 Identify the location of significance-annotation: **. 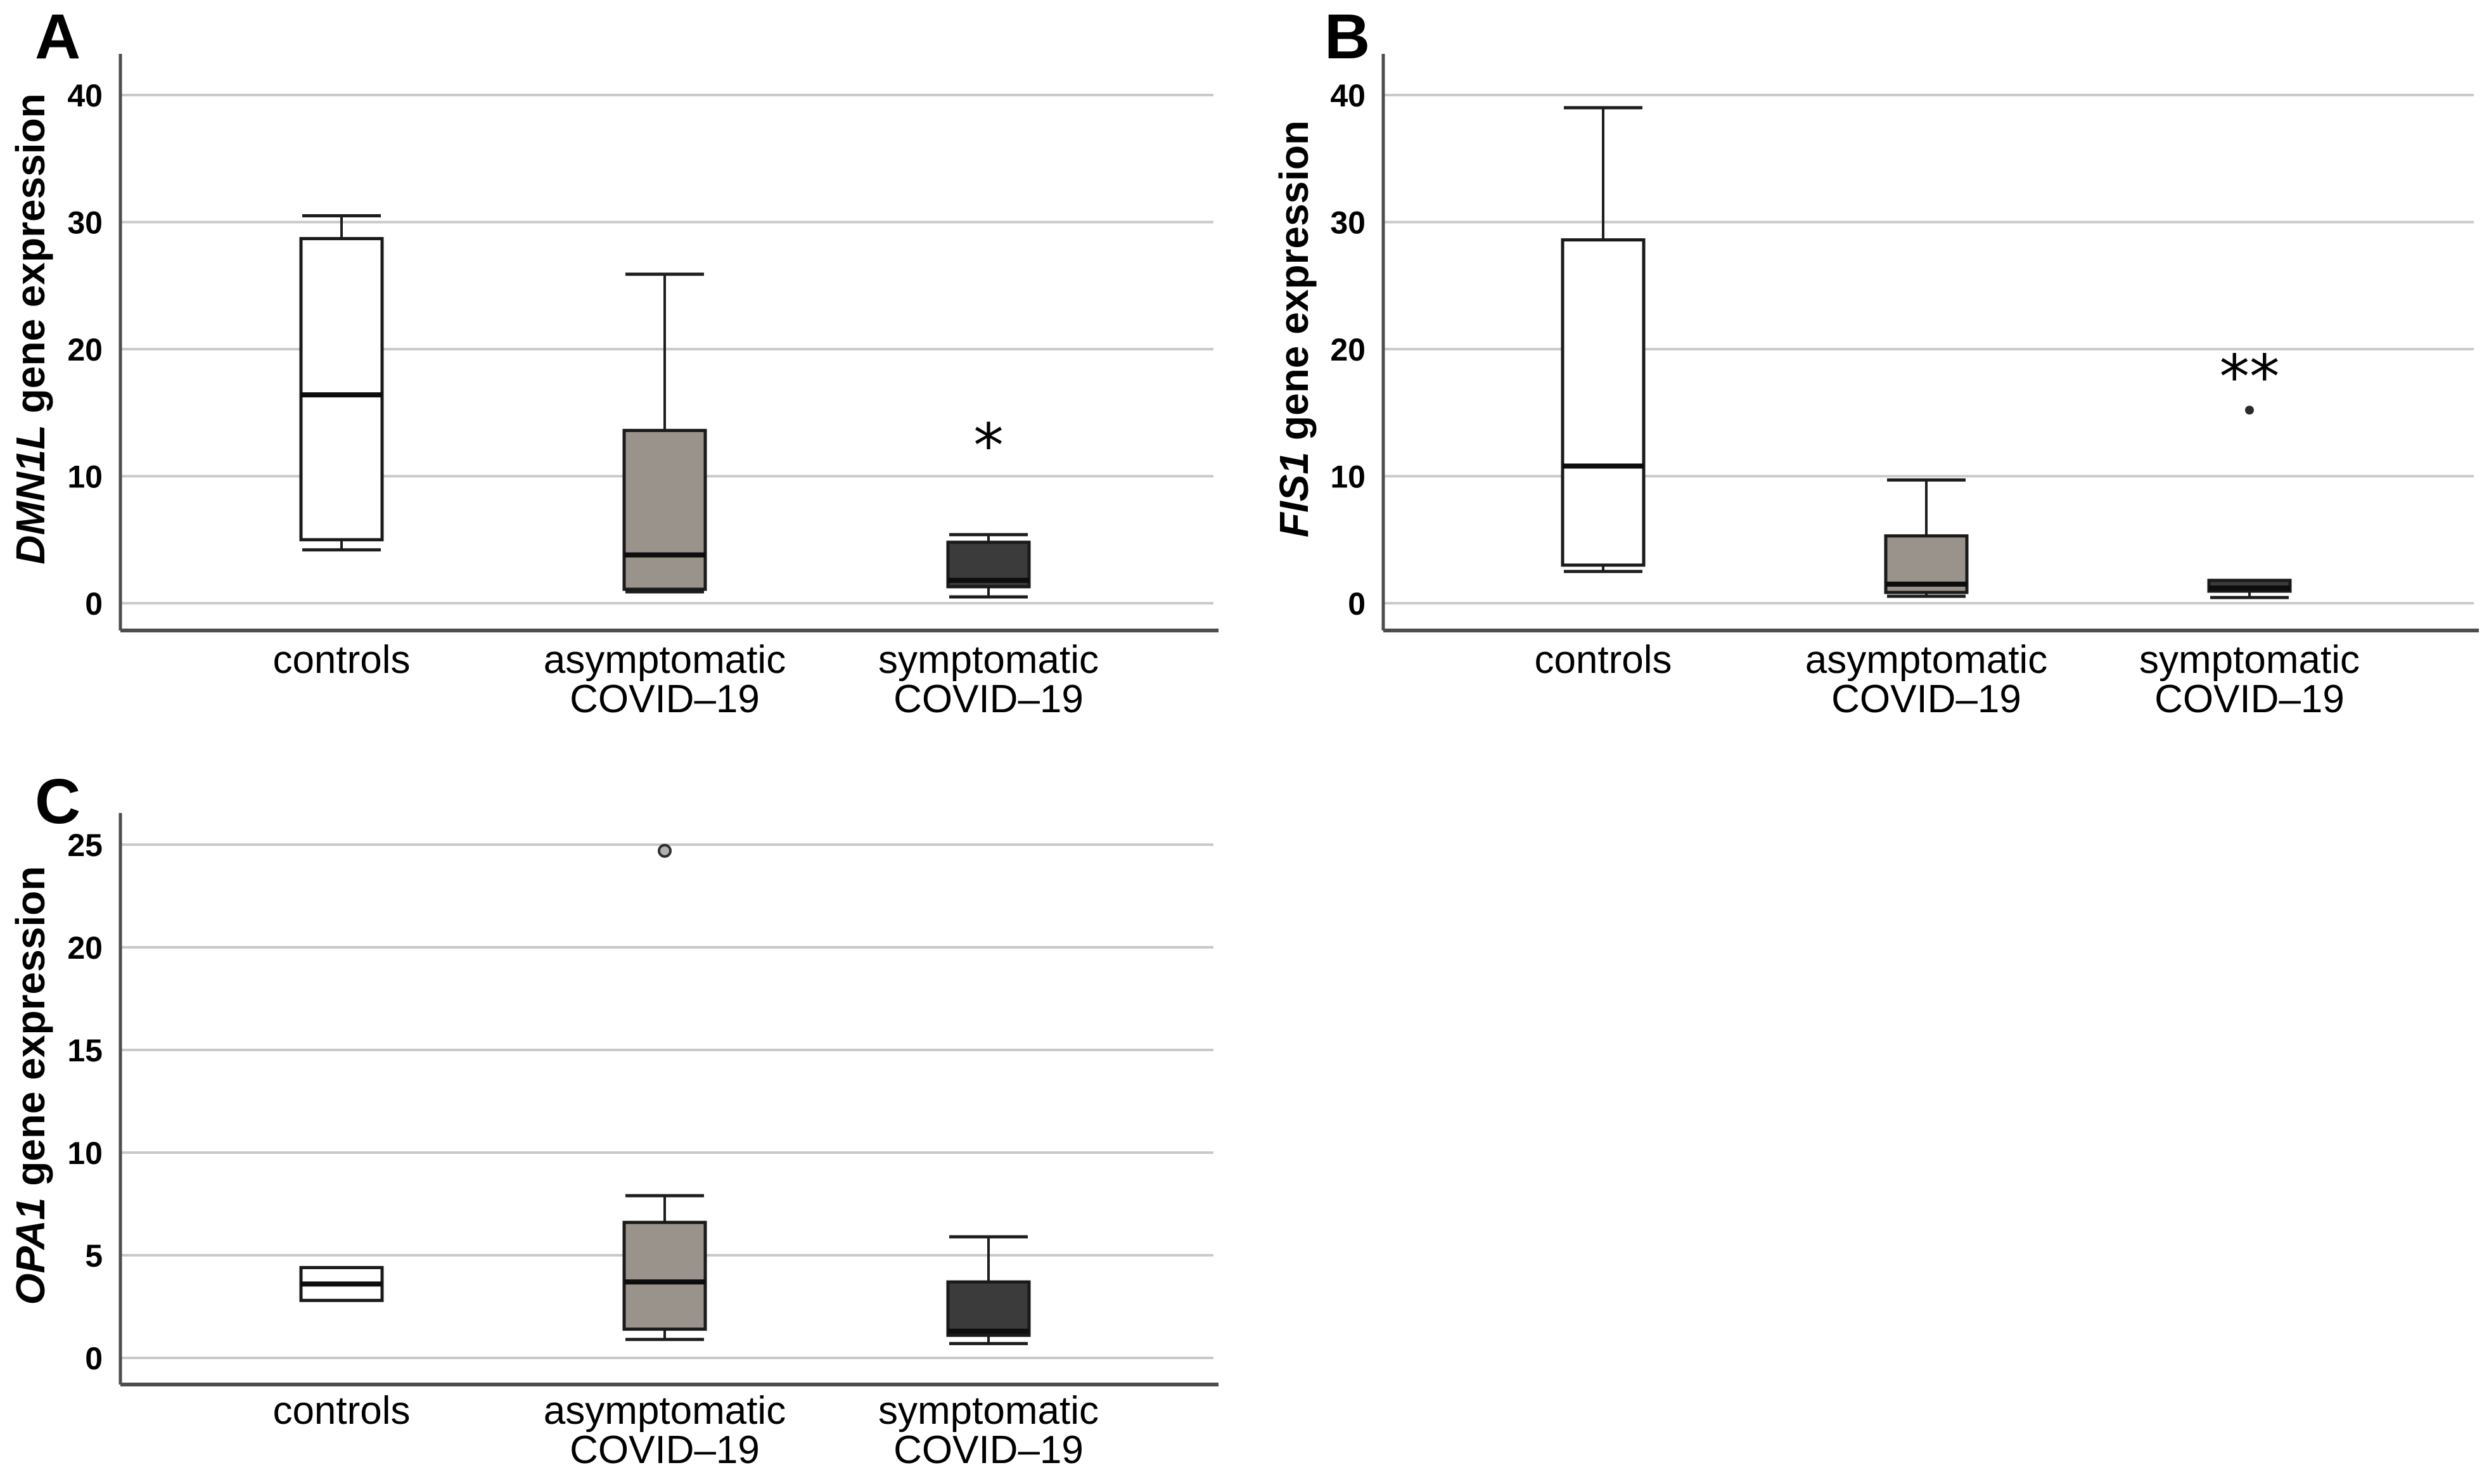
(2250, 378).